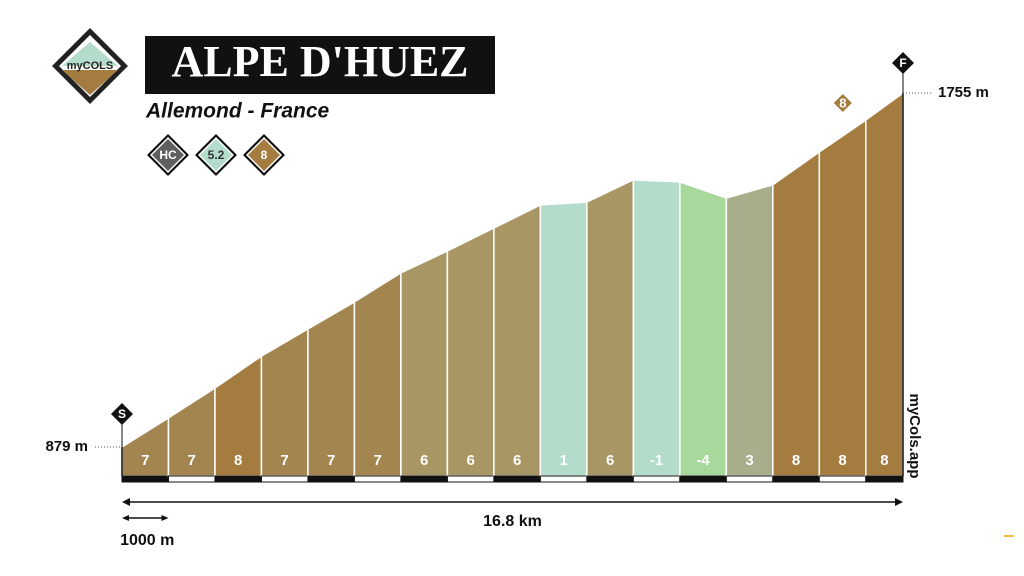  I want to click on logo-ground, so click(90, 82).